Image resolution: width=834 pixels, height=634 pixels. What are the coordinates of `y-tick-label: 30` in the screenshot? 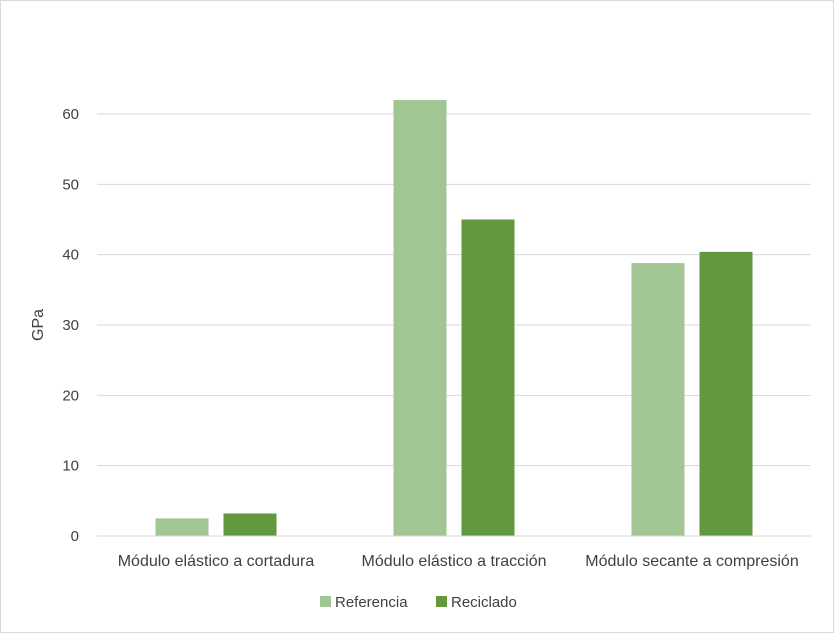 It's located at (70, 325).